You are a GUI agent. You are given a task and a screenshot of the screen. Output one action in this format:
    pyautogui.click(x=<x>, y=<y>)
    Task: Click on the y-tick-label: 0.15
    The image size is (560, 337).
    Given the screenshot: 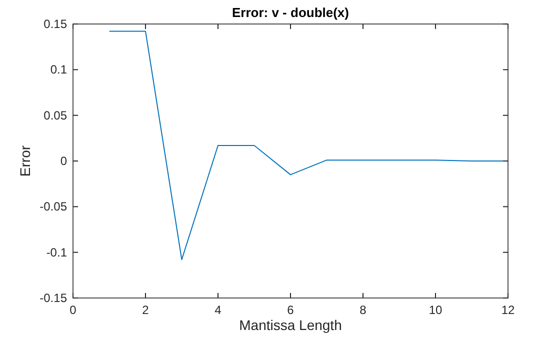 What is the action you would take?
    pyautogui.click(x=56, y=24)
    